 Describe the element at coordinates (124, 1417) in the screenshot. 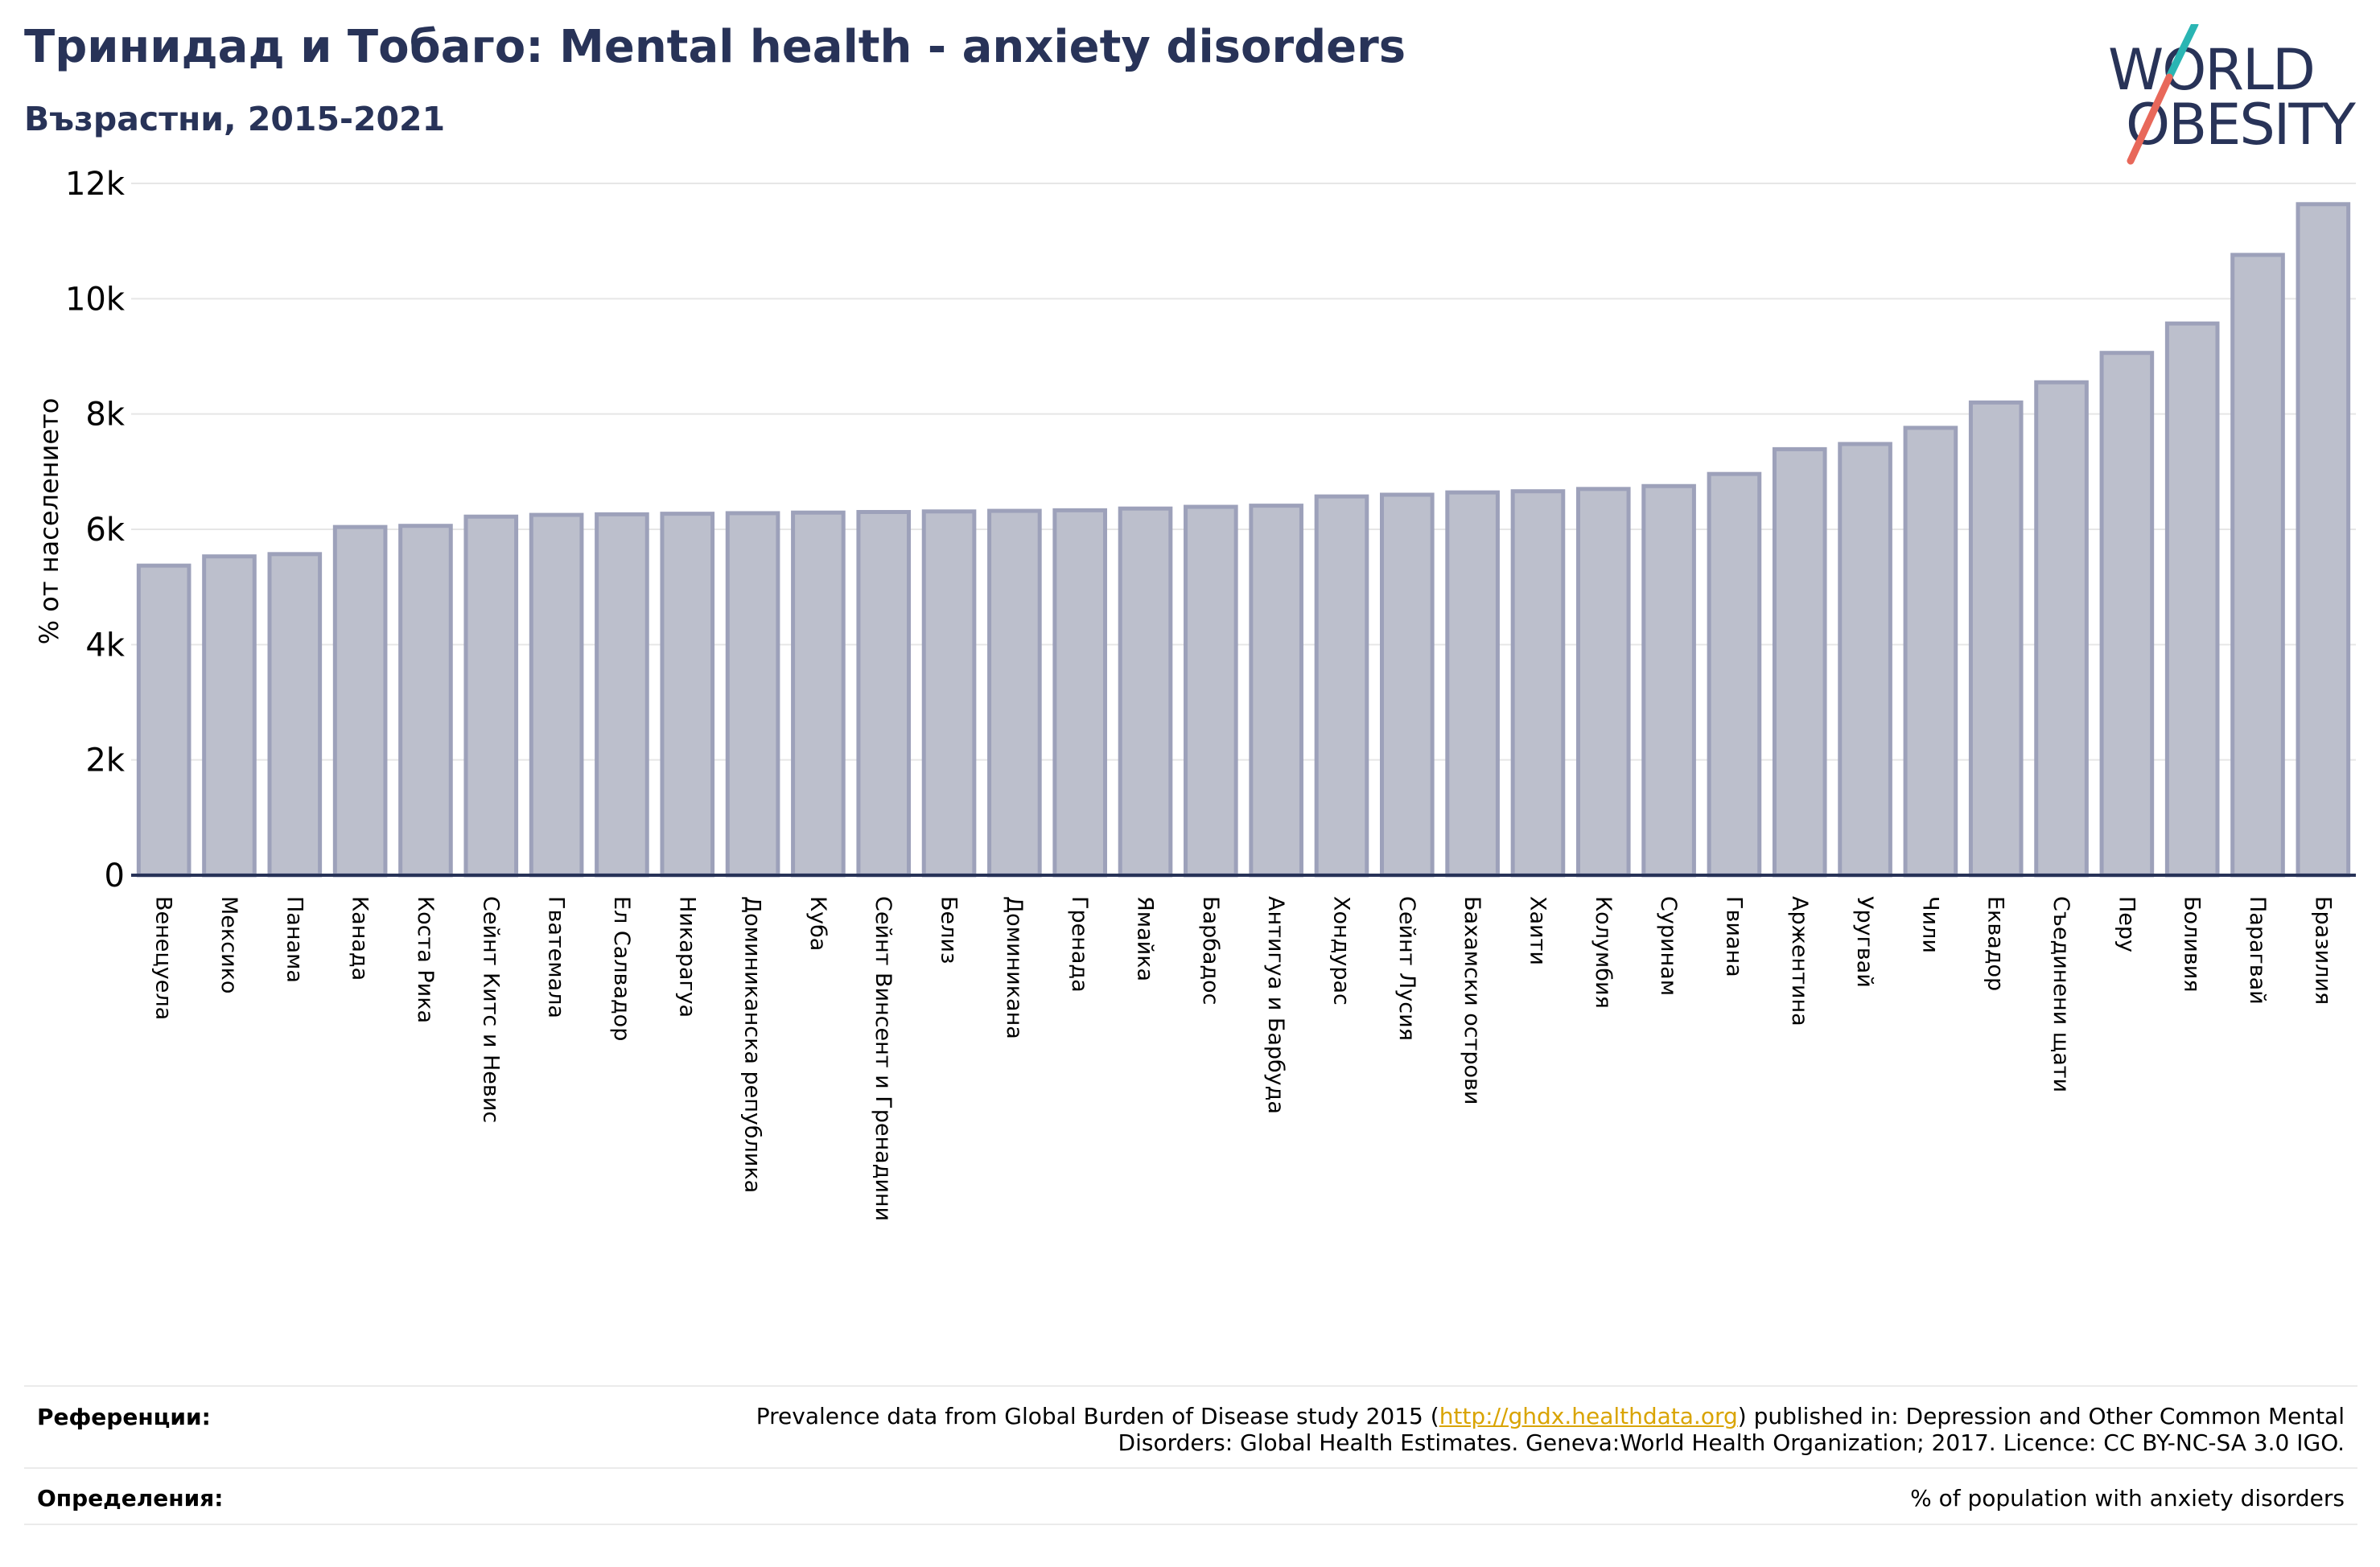

I see `references-label: Референции:` at that location.